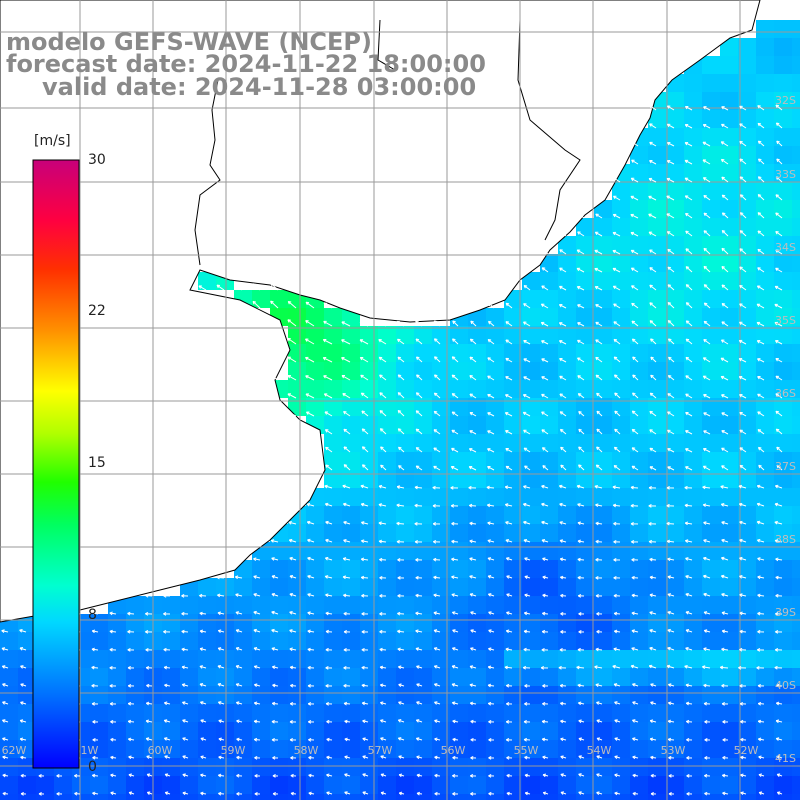 Image resolution: width=800 pixels, height=800 pixels. What do you see at coordinates (785, 320) in the screenshot?
I see `lat-label: 35S` at bounding box center [785, 320].